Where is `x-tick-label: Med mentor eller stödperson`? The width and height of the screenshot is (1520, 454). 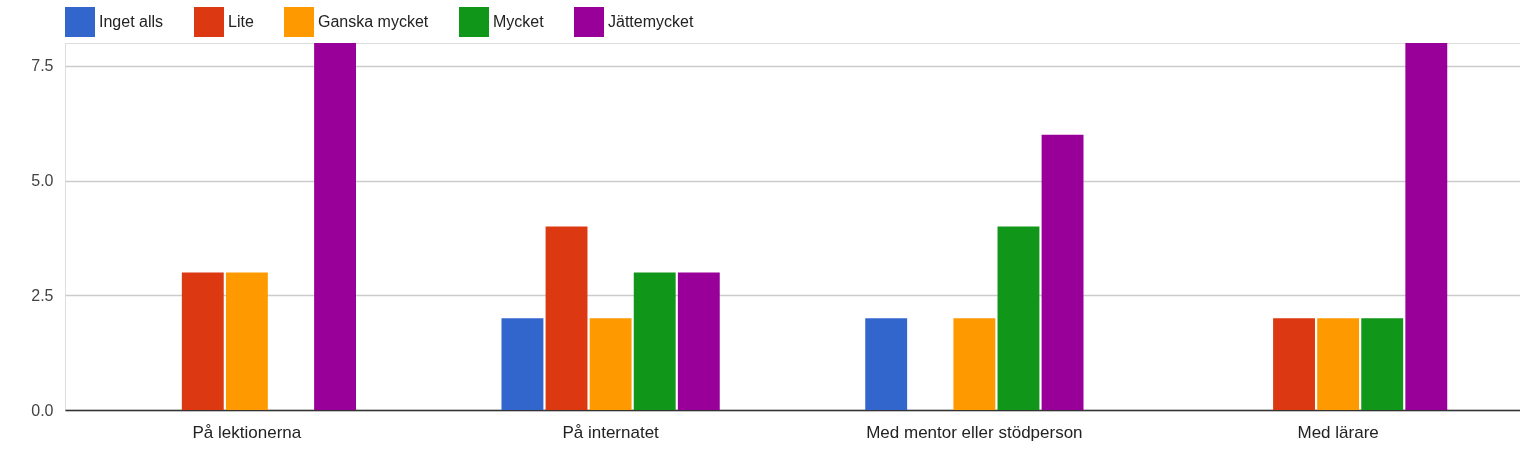
x-tick-label: Med mentor eller stödperson is located at coordinates (974, 432).